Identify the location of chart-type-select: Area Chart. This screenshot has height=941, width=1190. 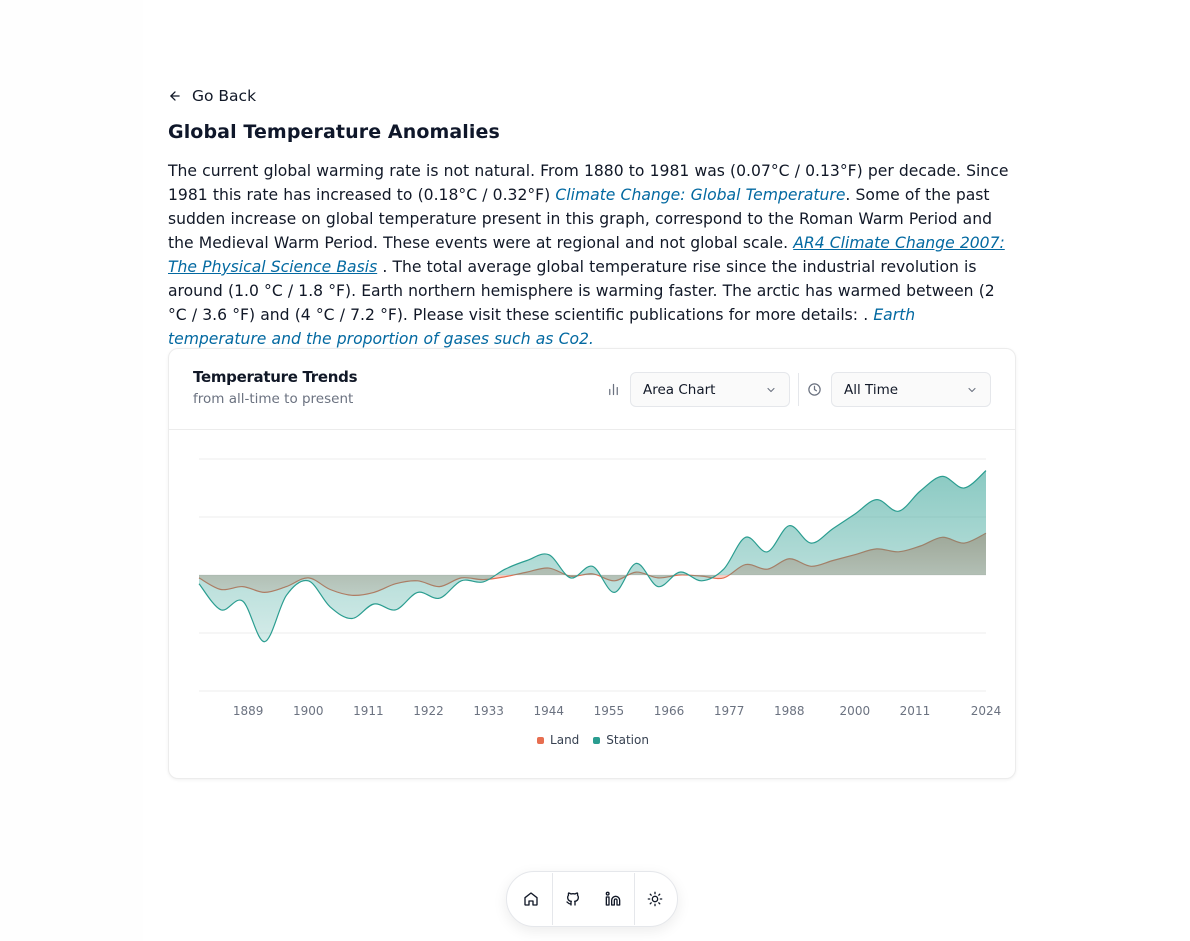
(710, 389).